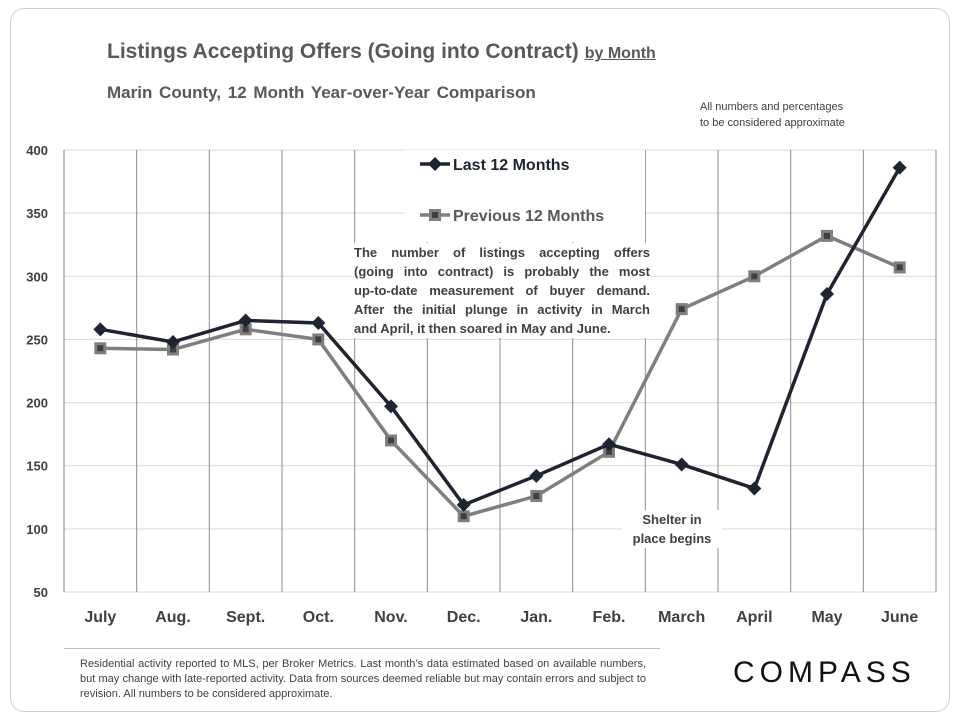  I want to click on x-tick-label: Dec., so click(464, 617).